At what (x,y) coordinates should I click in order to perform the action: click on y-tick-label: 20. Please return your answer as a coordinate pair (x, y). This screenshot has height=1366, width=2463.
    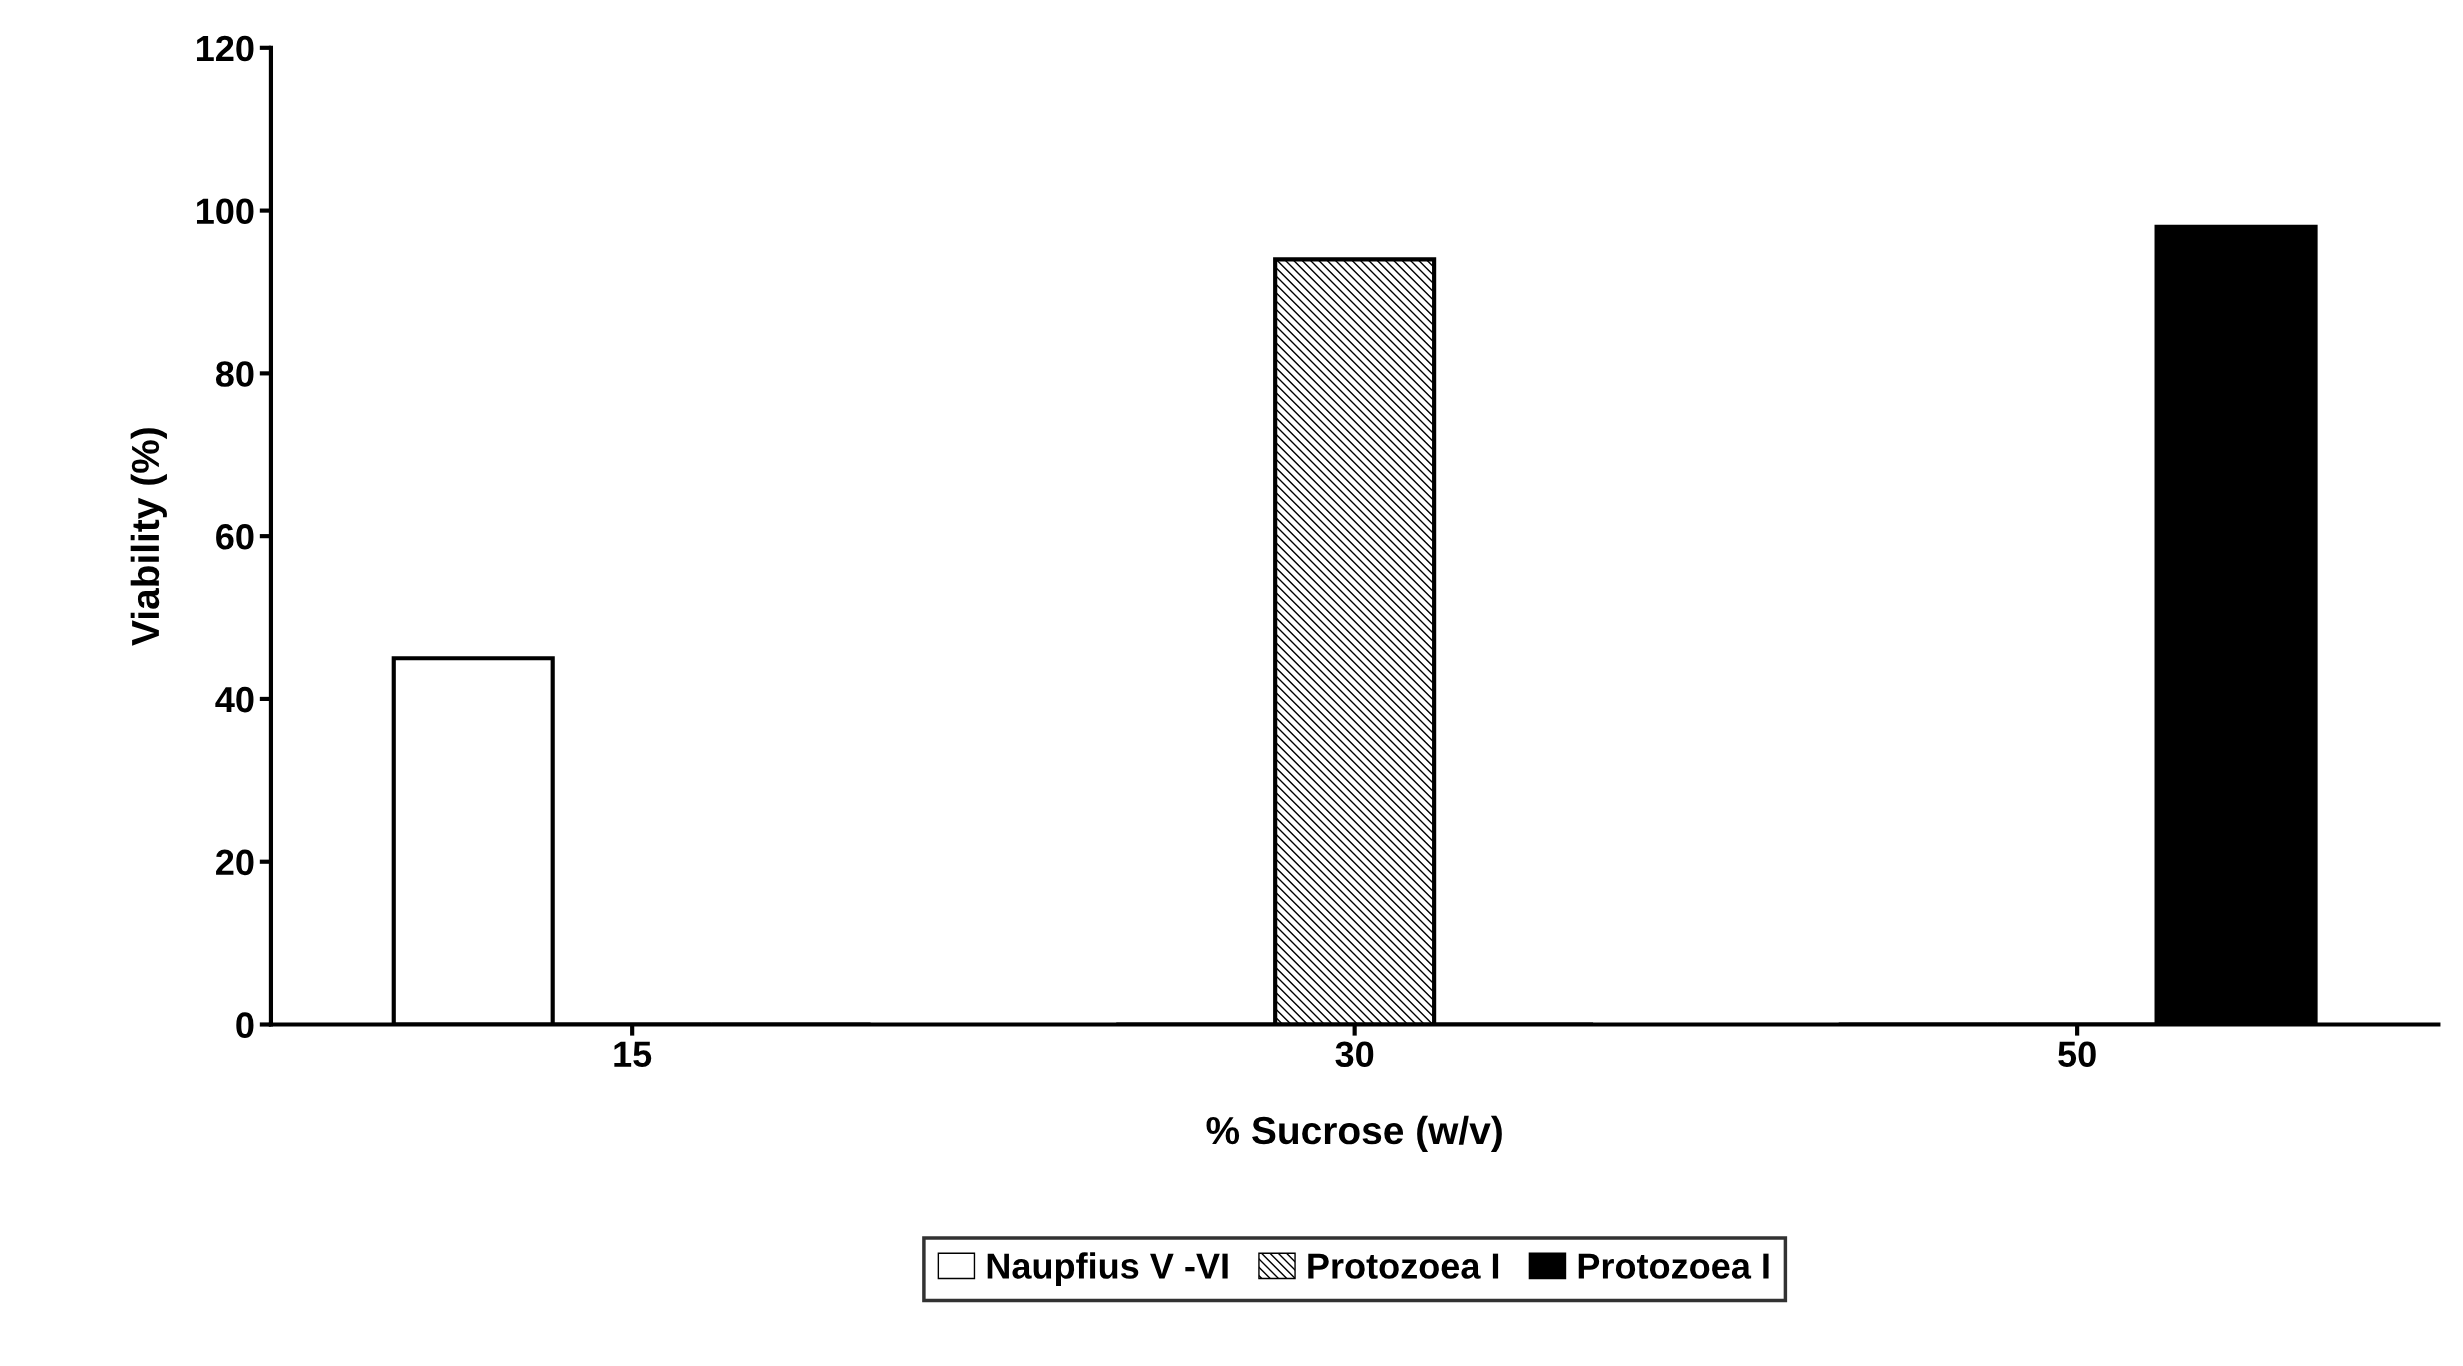
    Looking at the image, I should click on (235, 862).